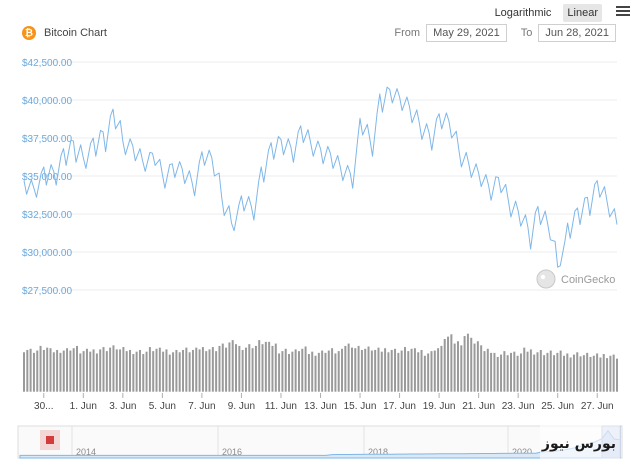  Describe the element at coordinates (478, 406) in the screenshot. I see `x-tick-label: 21. Jun` at that location.